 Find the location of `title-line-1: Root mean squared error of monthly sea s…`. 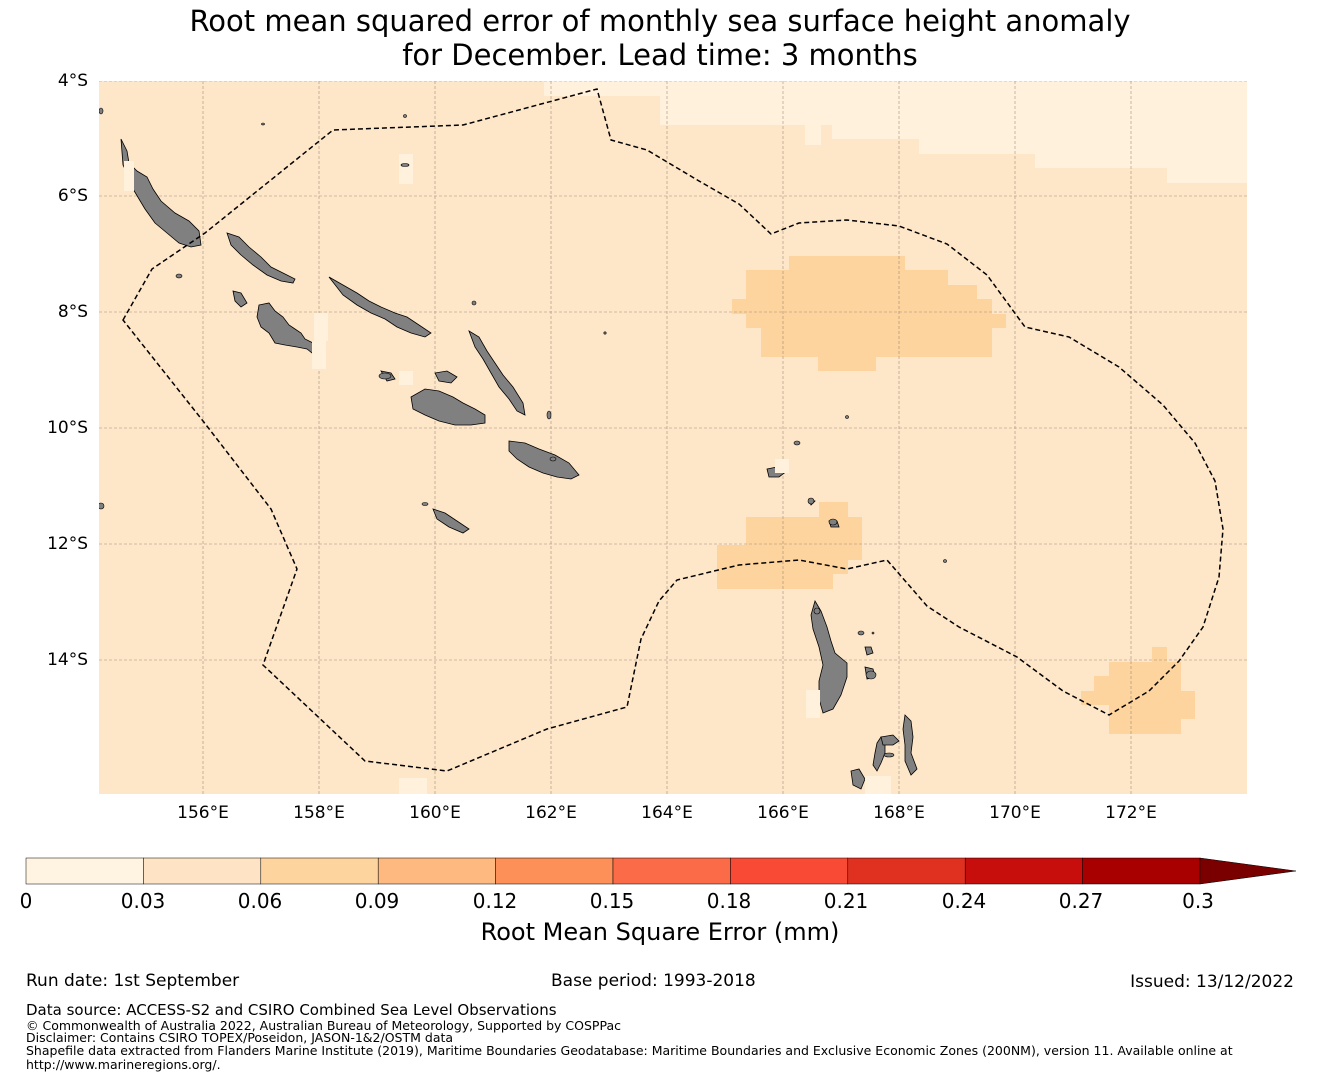

title-line-1: Root mean squared error of monthly sea s… is located at coordinates (660, 21).